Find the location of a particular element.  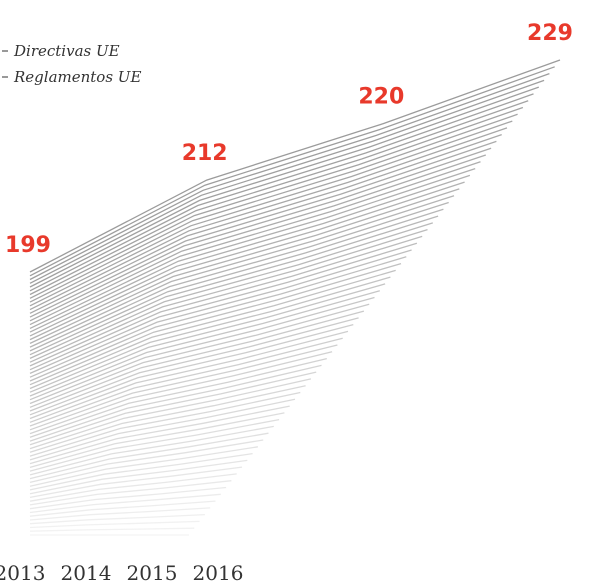

legend-label: Directivas UE is located at coordinates (66, 51).